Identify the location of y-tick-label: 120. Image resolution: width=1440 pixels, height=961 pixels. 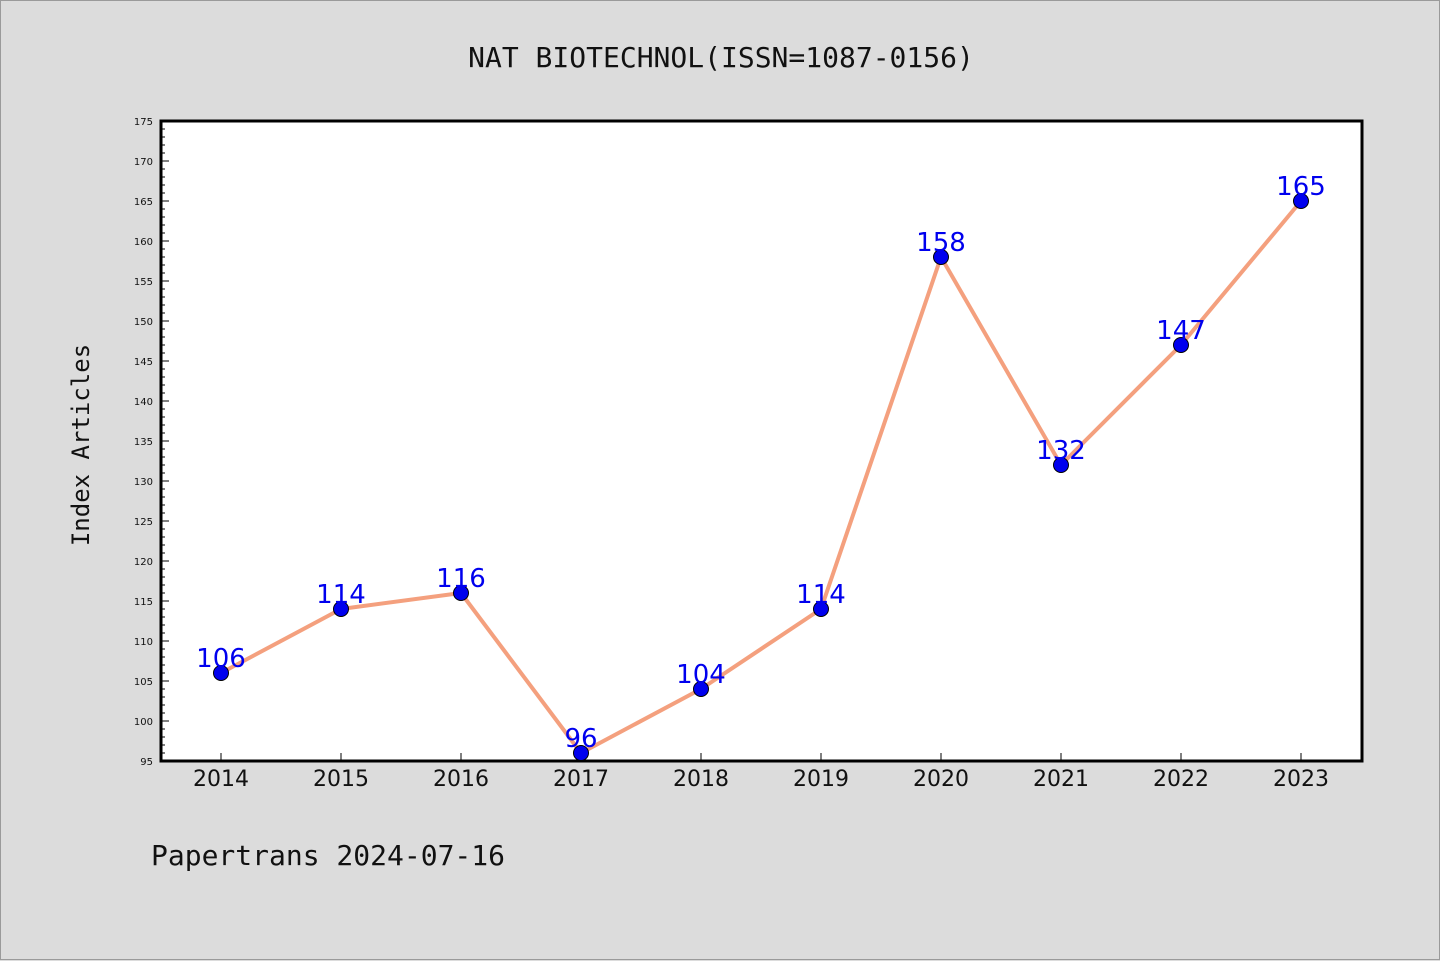
(143, 562).